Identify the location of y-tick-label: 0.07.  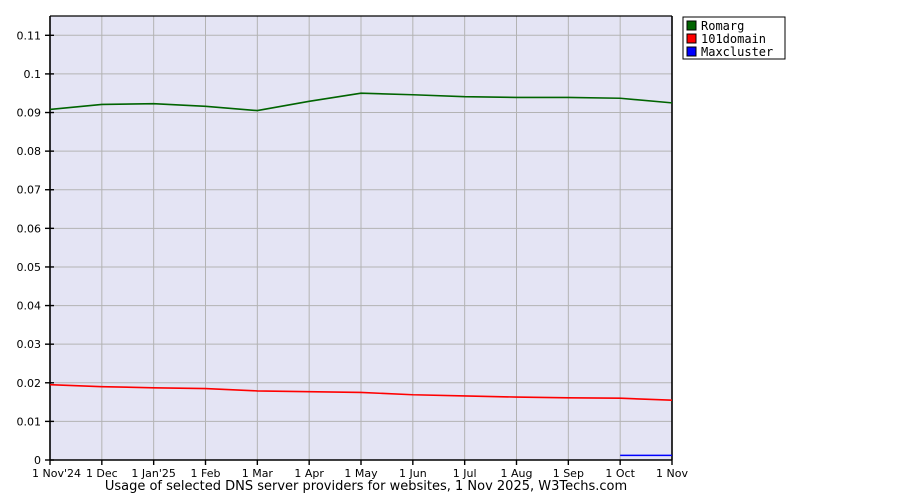
(29, 190).